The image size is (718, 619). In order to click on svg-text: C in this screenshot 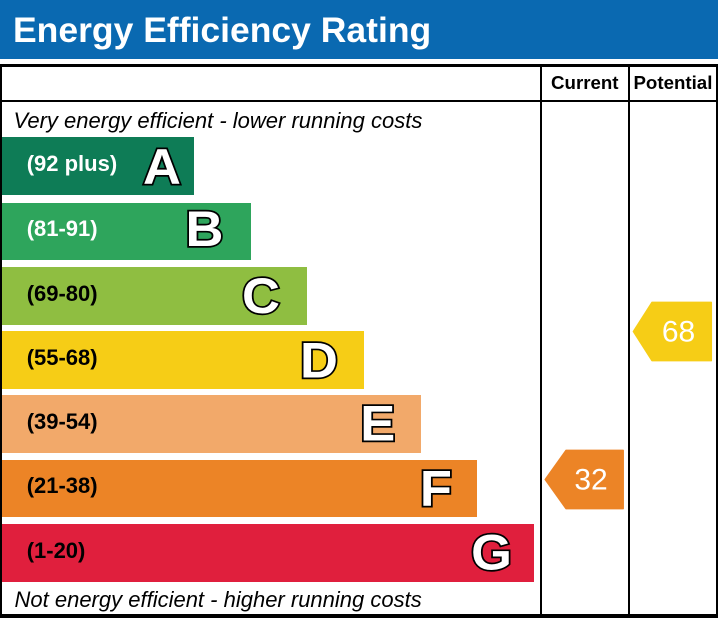, I will do `click(261, 296)`.